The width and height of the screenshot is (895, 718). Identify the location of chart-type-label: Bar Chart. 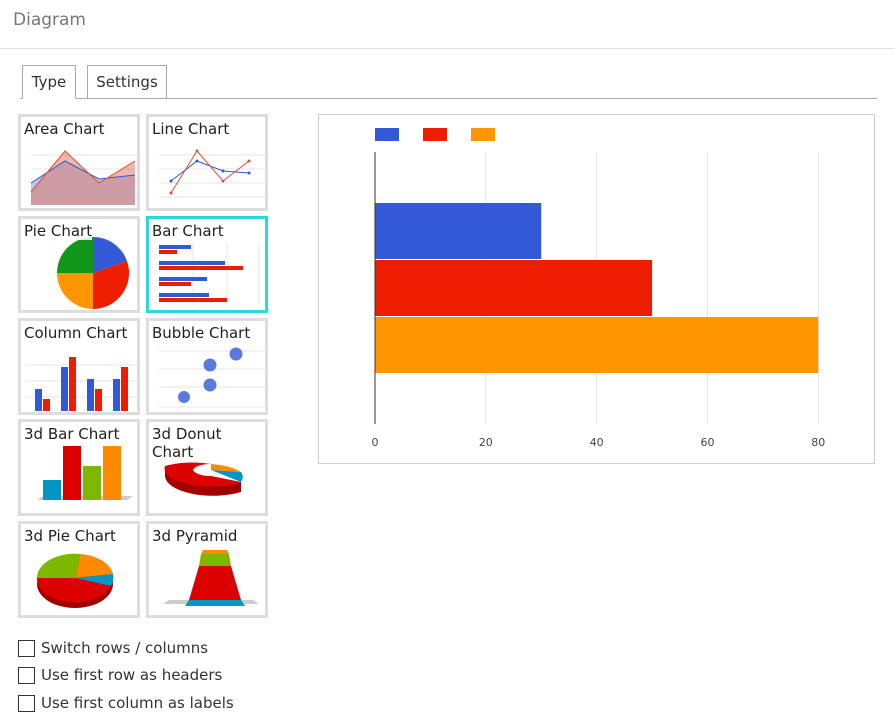
(207, 231).